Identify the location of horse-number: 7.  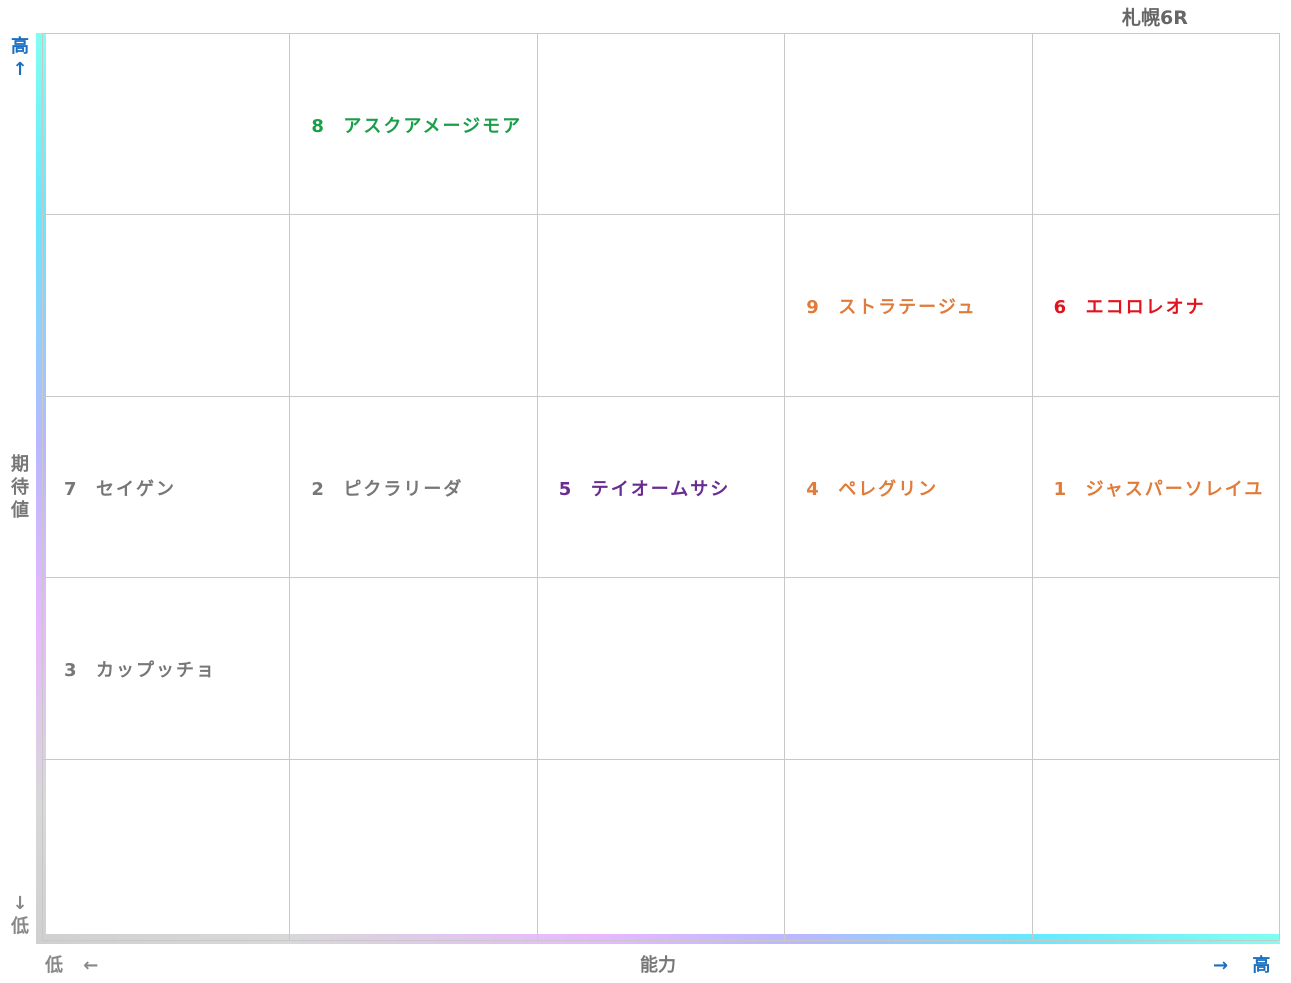
(71, 489).